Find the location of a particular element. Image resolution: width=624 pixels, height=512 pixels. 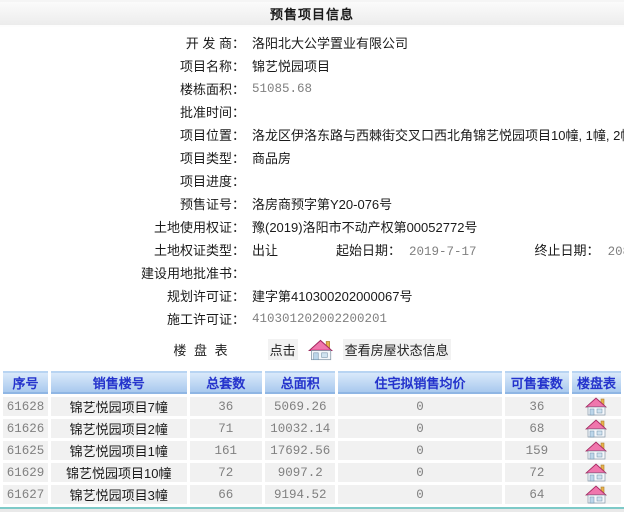

info-row-land-use-cert: 土地使用权证： 豫(2019)洛阳市不动产权第00052772号 is located at coordinates (312, 227).